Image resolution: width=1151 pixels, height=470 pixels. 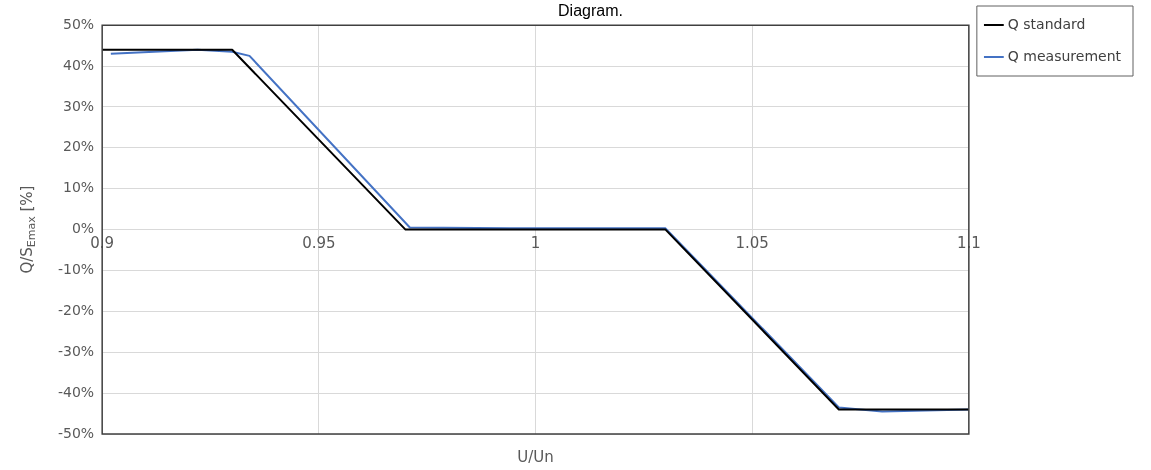 I want to click on y-tick-label: 0%, so click(x=83, y=228).